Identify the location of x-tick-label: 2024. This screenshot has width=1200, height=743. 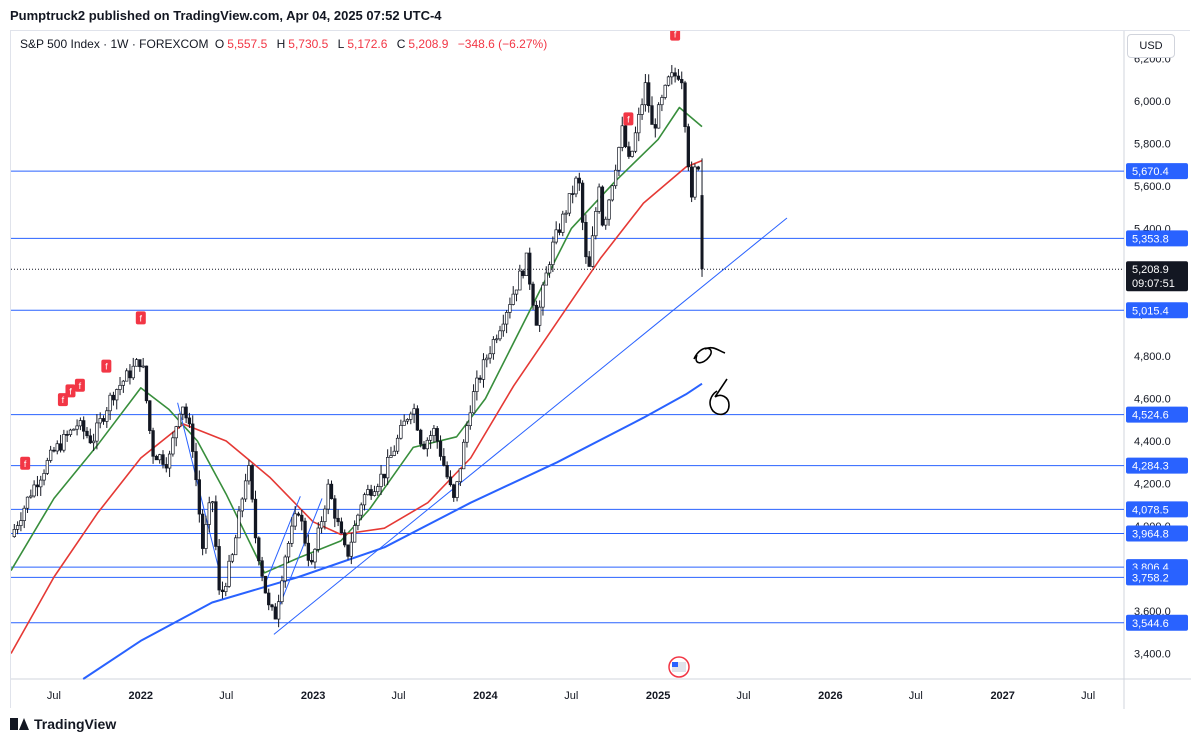
(485, 696).